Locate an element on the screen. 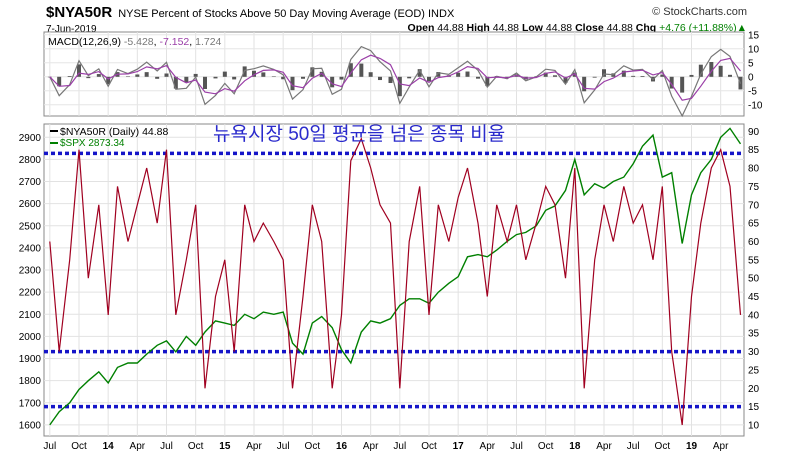  macd-label: MACD(12,26,9) is located at coordinates (84, 42).